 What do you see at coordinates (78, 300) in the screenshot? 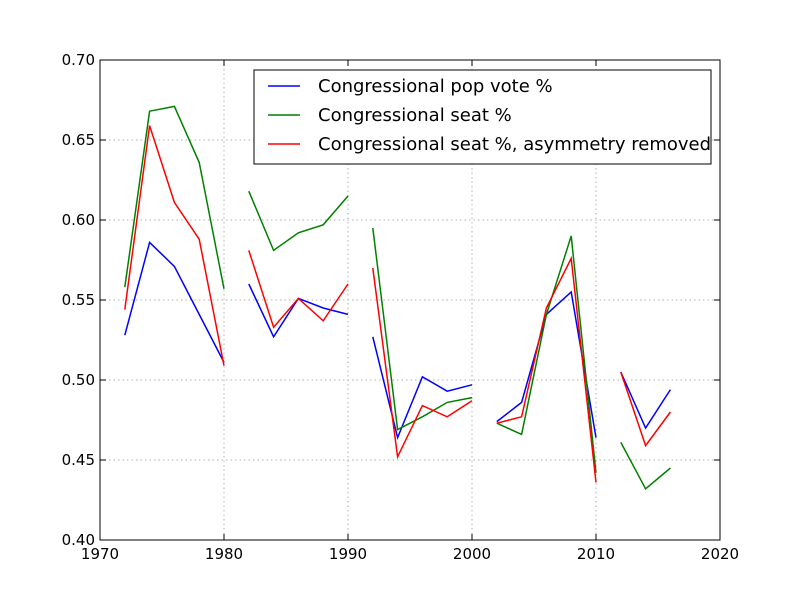
I see `y-tick-label: 0.55` at bounding box center [78, 300].